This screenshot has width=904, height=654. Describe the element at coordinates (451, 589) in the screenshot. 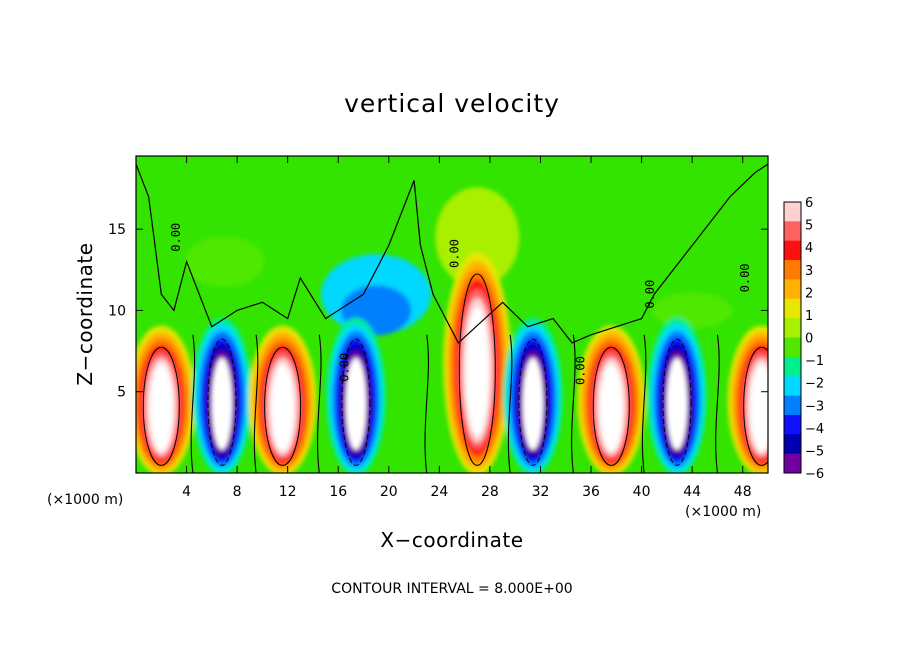

I see `contour-interval-note: CONTOUR INTERVAL = 8.000E+00` at that location.